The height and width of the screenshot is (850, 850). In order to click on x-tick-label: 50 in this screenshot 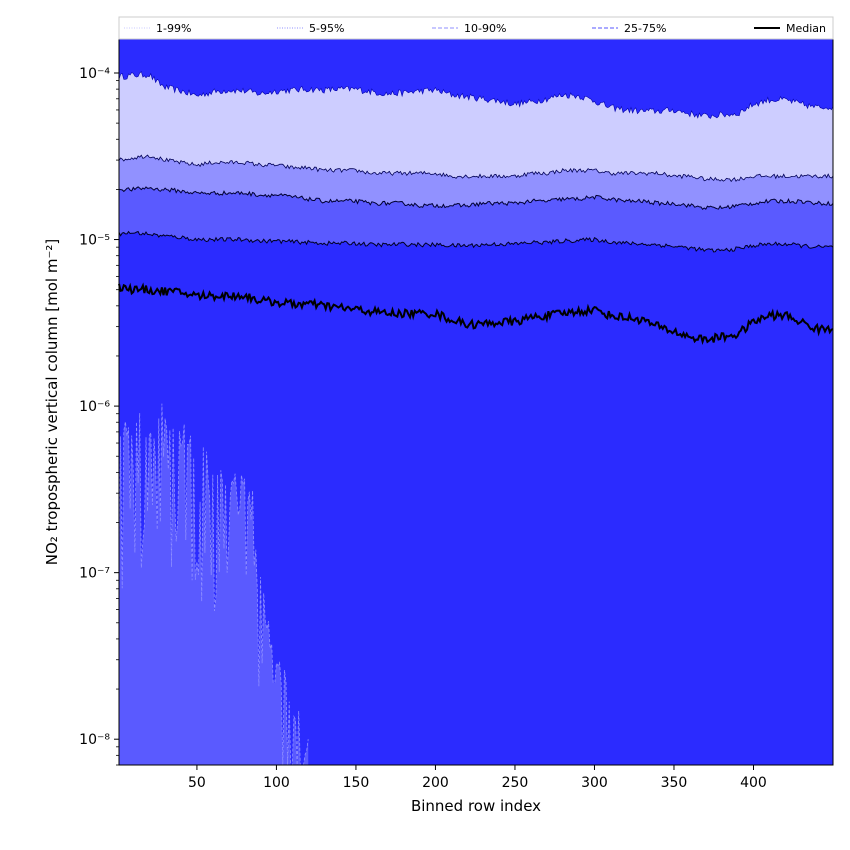, I will do `click(197, 783)`.